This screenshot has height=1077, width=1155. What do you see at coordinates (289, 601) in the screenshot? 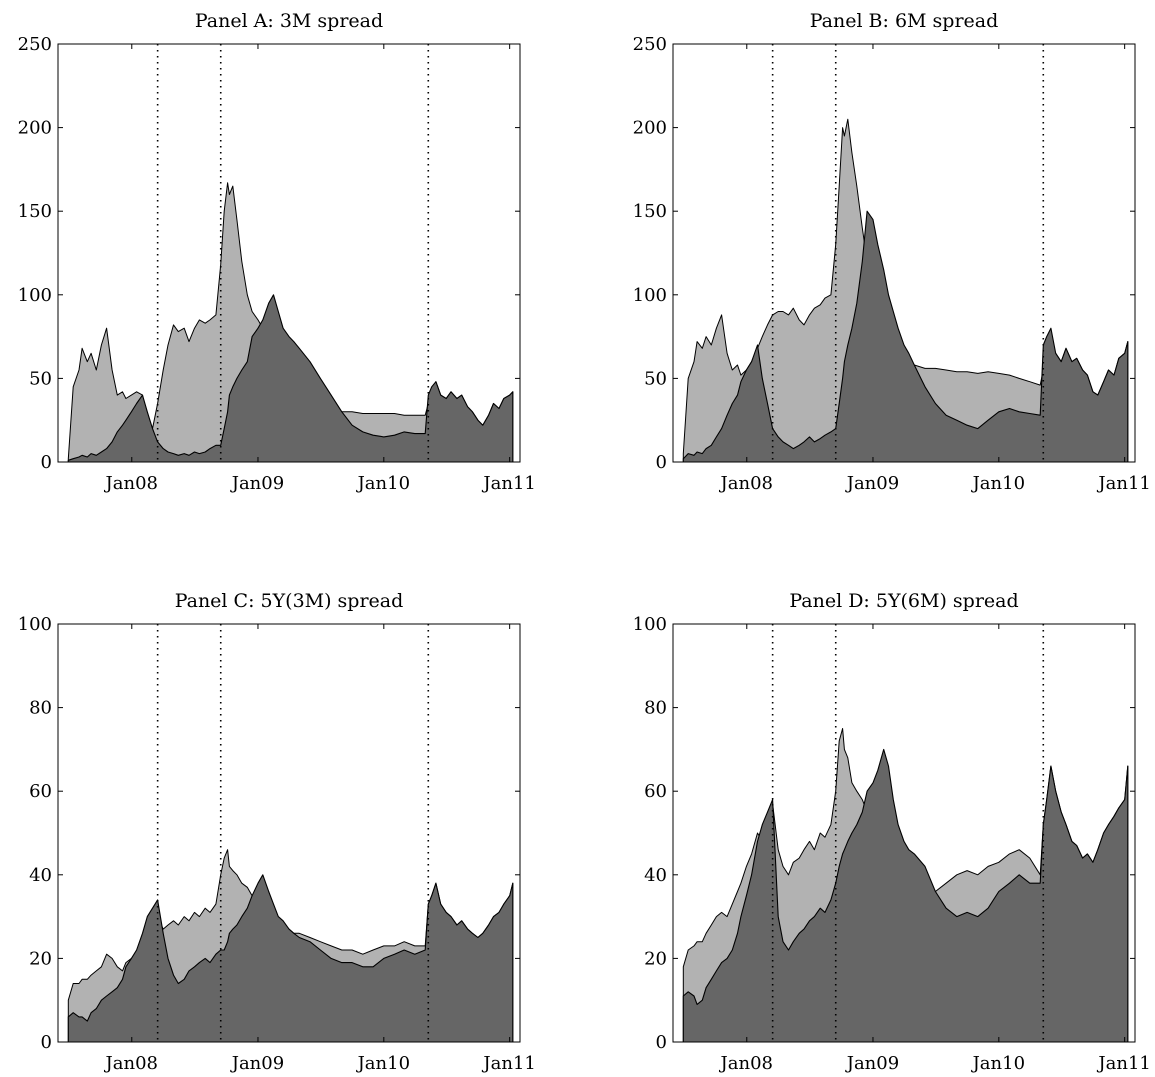
I see `panel-title: Panel C: 5Y(3M) spread` at bounding box center [289, 601].